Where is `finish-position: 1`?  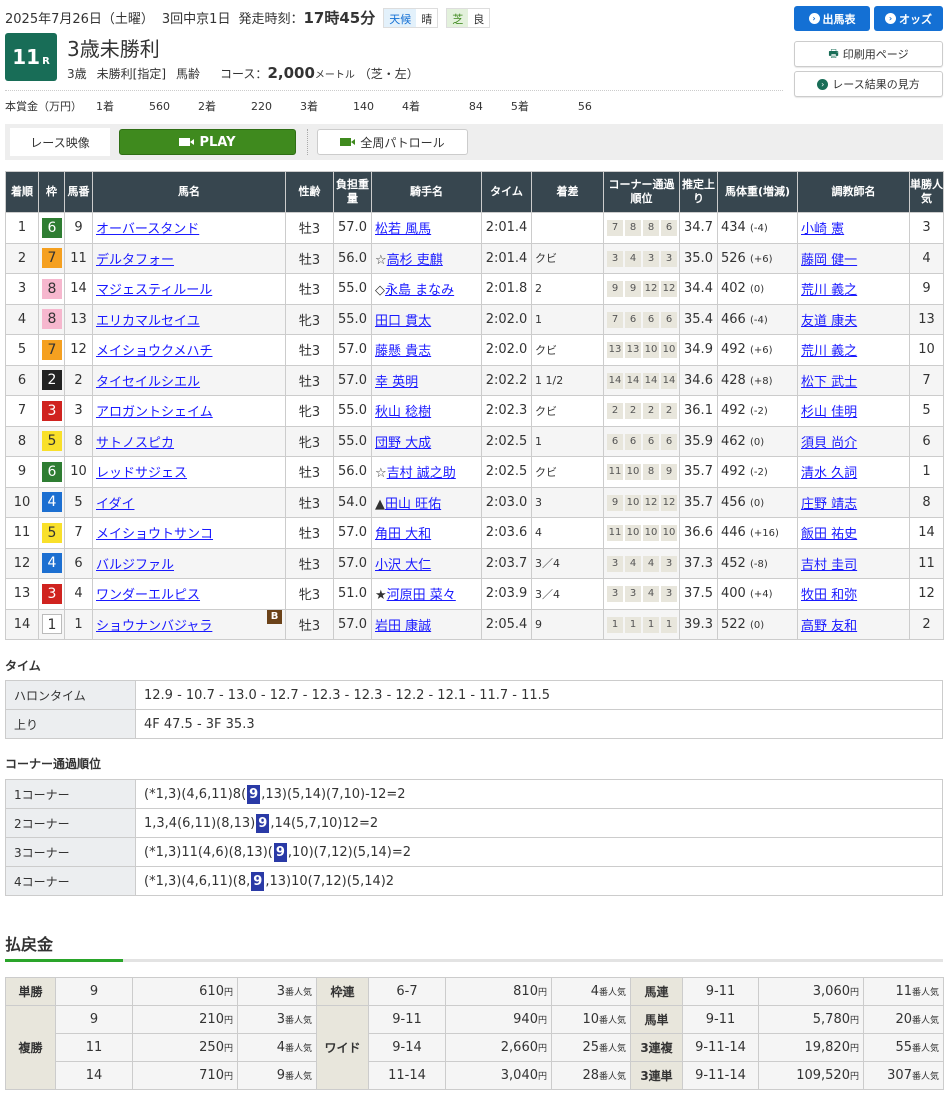
finish-position: 1 is located at coordinates (22, 228).